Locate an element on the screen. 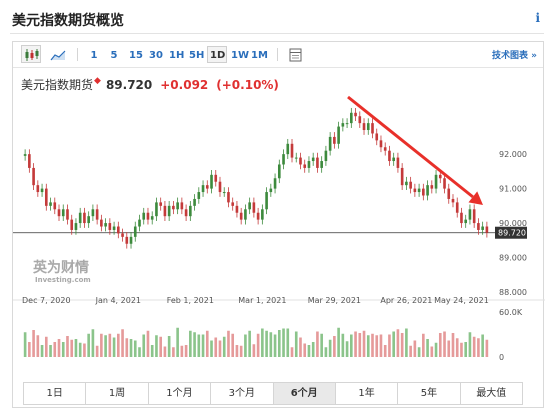  table-icon is located at coordinates (295, 54).